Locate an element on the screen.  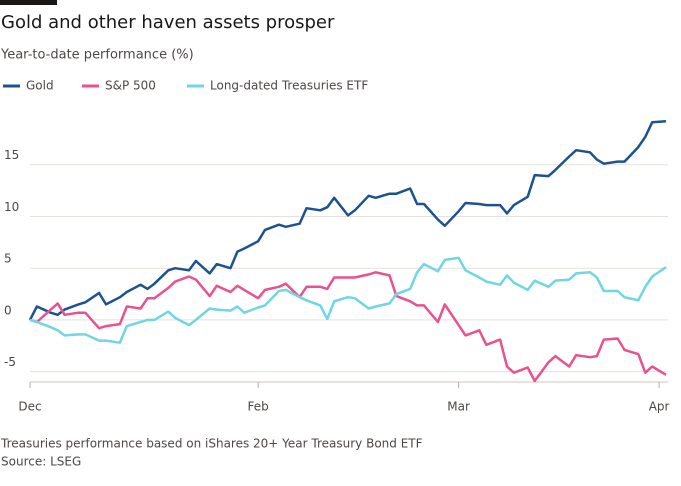
legend-label: Long-dated Treasuries ETF is located at coordinates (289, 86).